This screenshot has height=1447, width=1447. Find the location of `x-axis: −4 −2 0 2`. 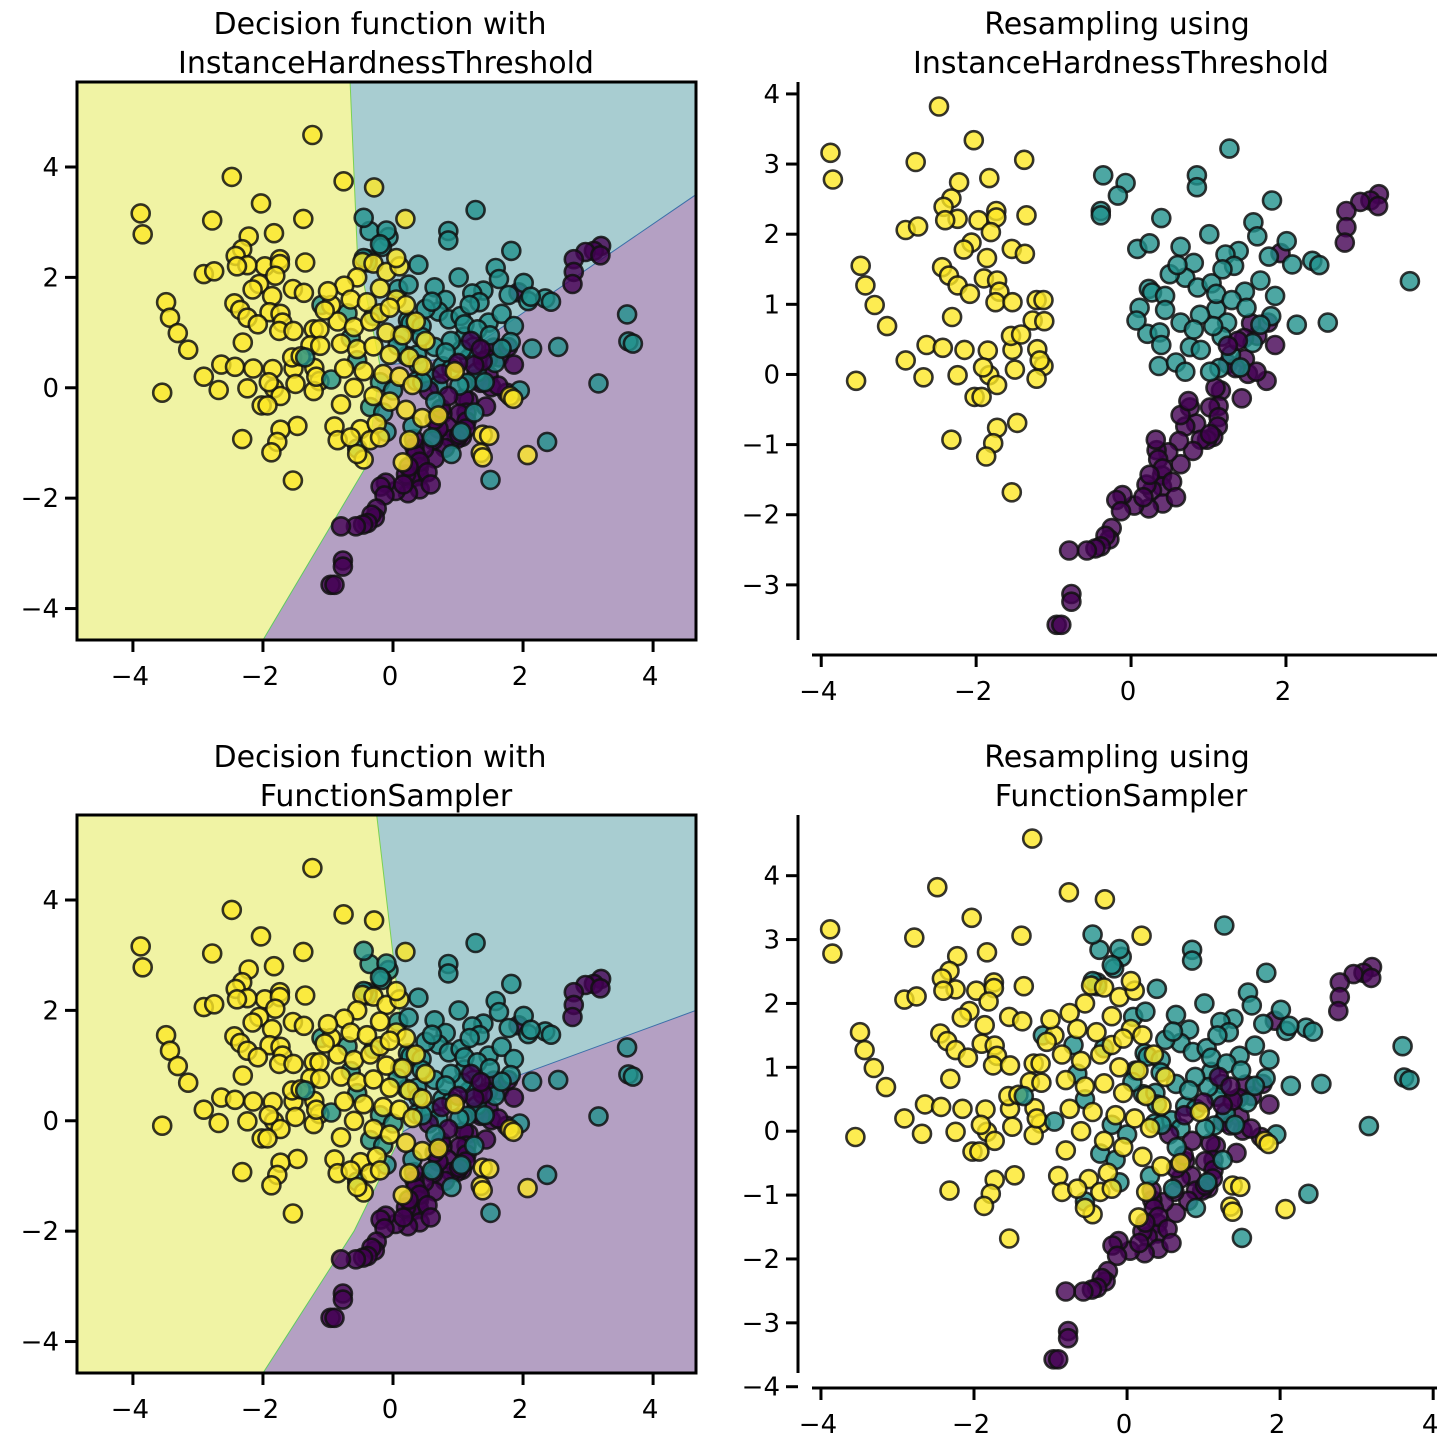

x-axis: −4 −2 0 2 is located at coordinates (1045, 681).